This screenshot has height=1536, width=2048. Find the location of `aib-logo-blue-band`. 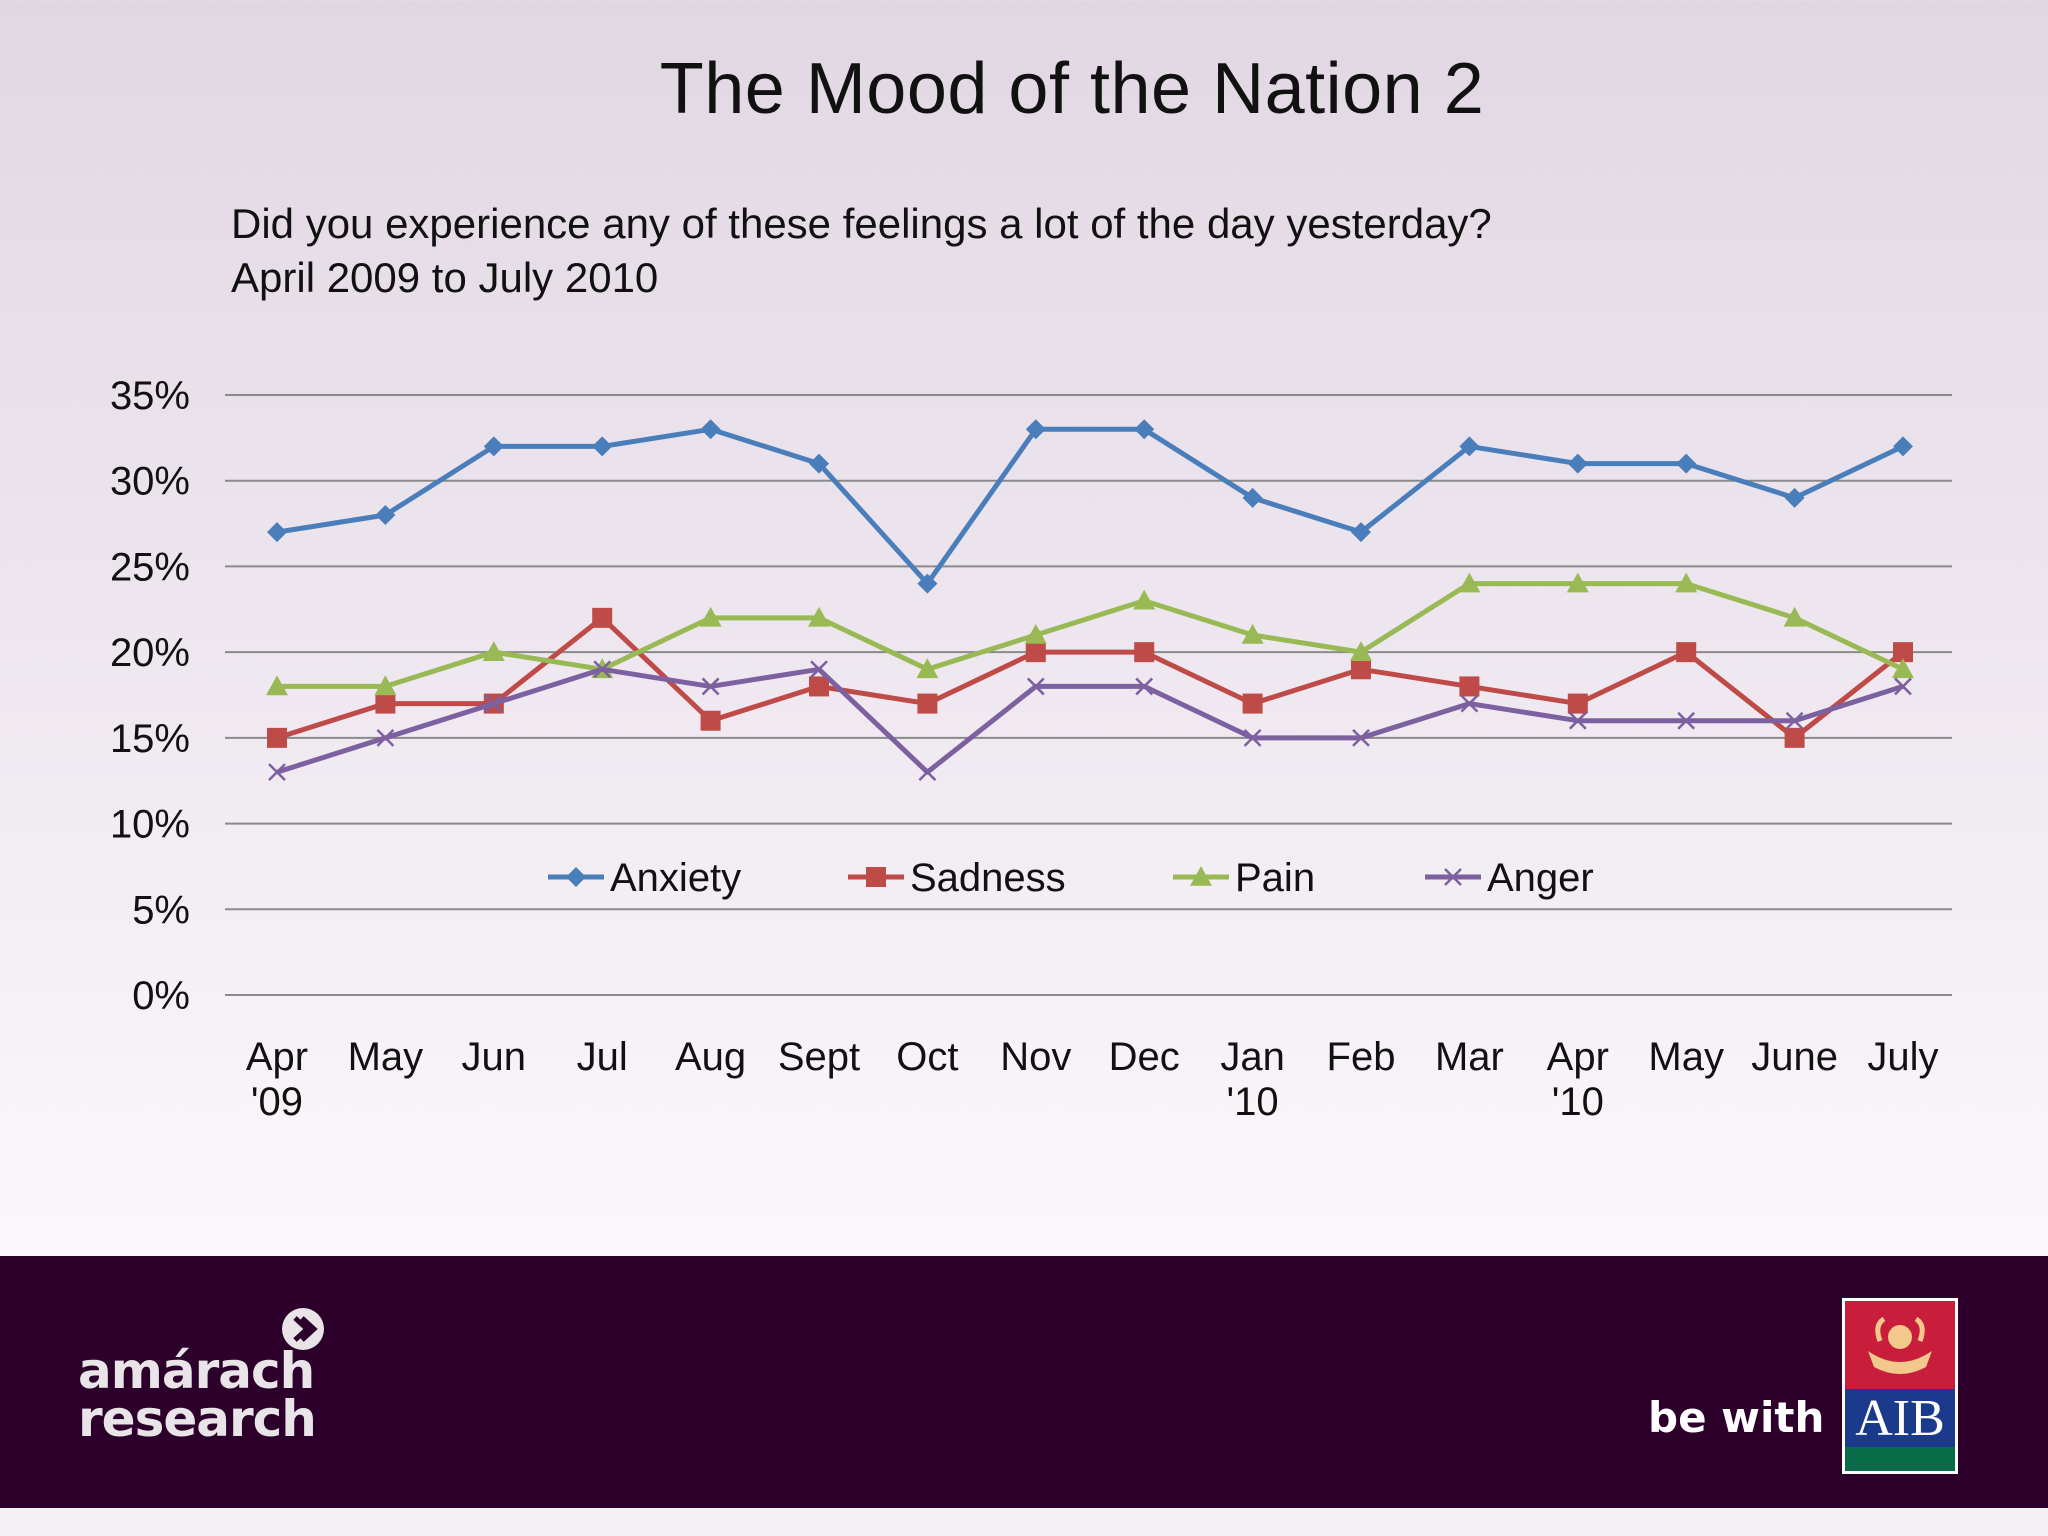

aib-logo-blue-band is located at coordinates (1900, 1418).